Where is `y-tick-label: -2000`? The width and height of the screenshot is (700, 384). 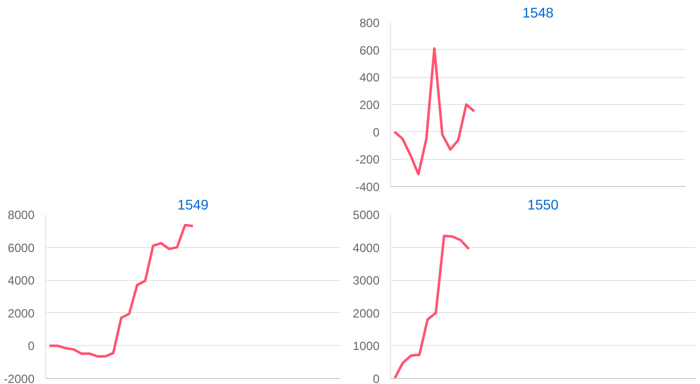 y-tick-label: -2000 is located at coordinates (19, 378).